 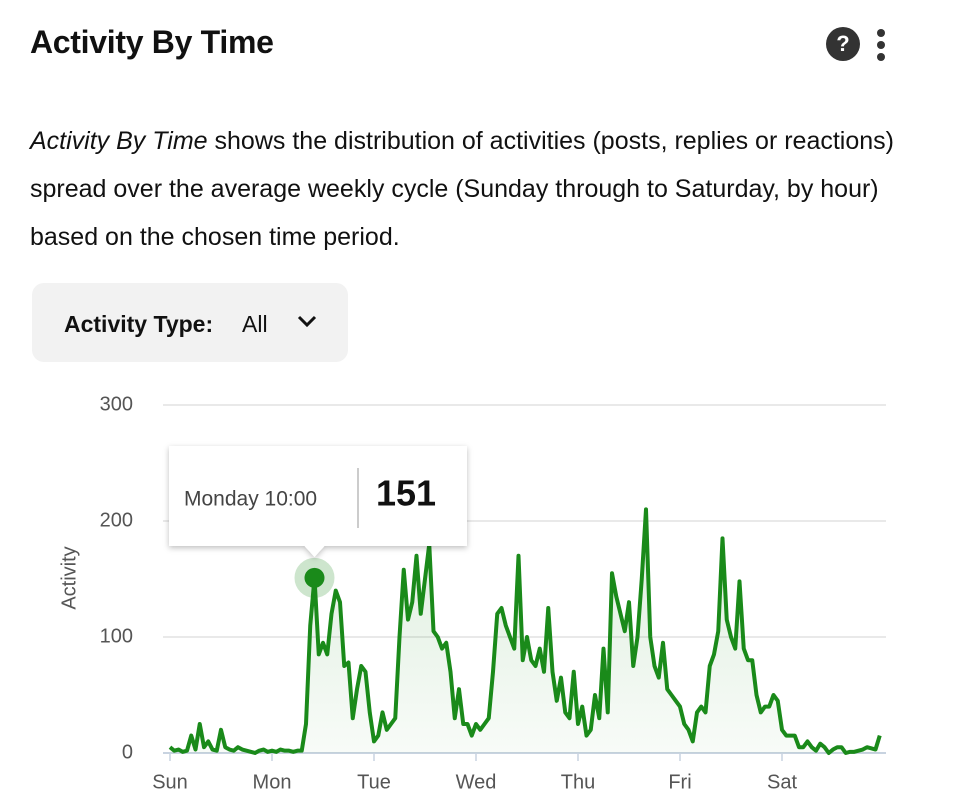 What do you see at coordinates (139, 324) in the screenshot?
I see `dropdown-label: Activity Type:` at bounding box center [139, 324].